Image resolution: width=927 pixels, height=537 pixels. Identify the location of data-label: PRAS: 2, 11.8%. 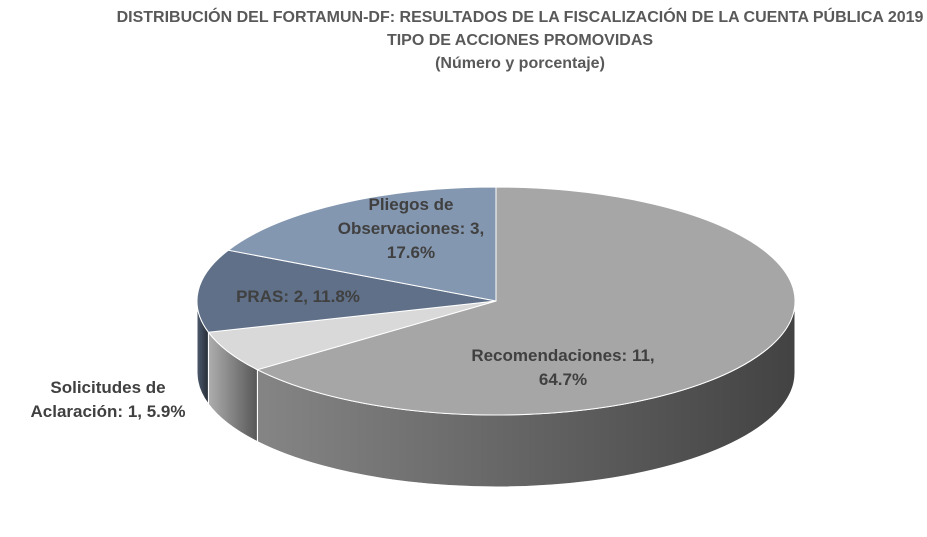
(298, 297).